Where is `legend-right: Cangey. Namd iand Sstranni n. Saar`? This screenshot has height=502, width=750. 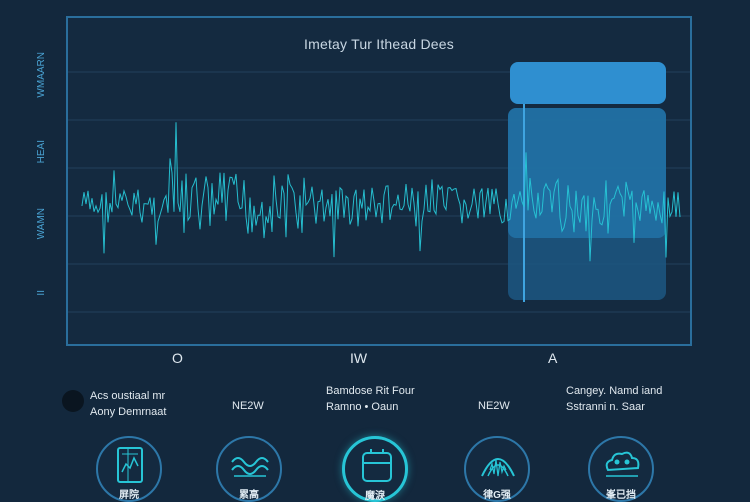
legend-right: Cangey. Namd iand Sstranni n. Saar is located at coordinates (614, 399).